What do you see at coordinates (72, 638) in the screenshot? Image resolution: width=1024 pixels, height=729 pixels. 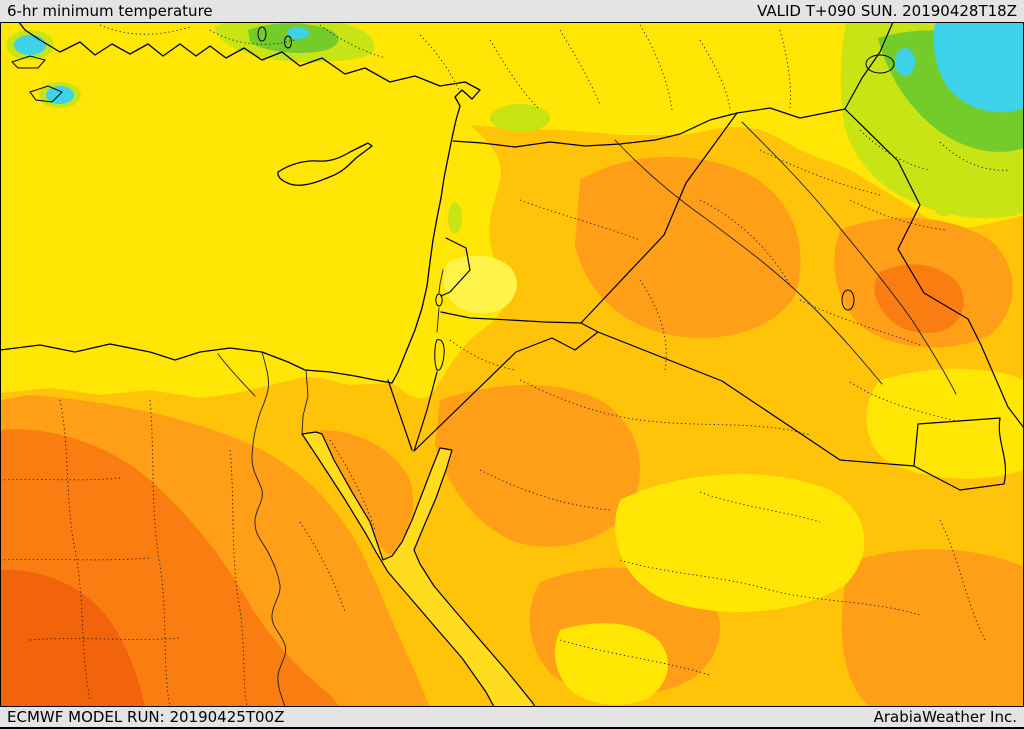 I see `sw-corner-red-orange` at bounding box center [72, 638].